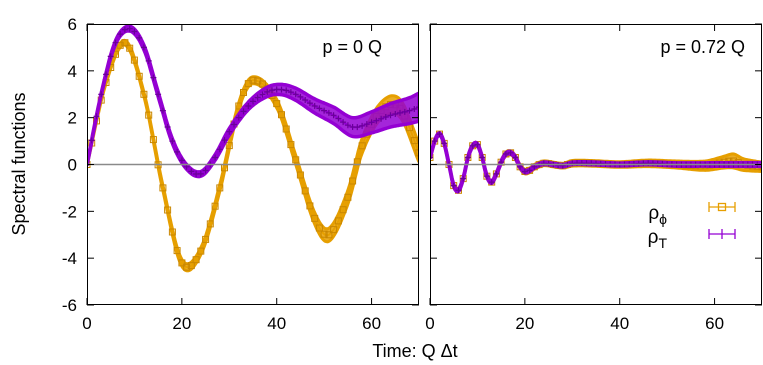 The image size is (763, 365). Describe the element at coordinates (658, 239) in the screenshot. I see `legend-label-rho-t: ρT` at that location.